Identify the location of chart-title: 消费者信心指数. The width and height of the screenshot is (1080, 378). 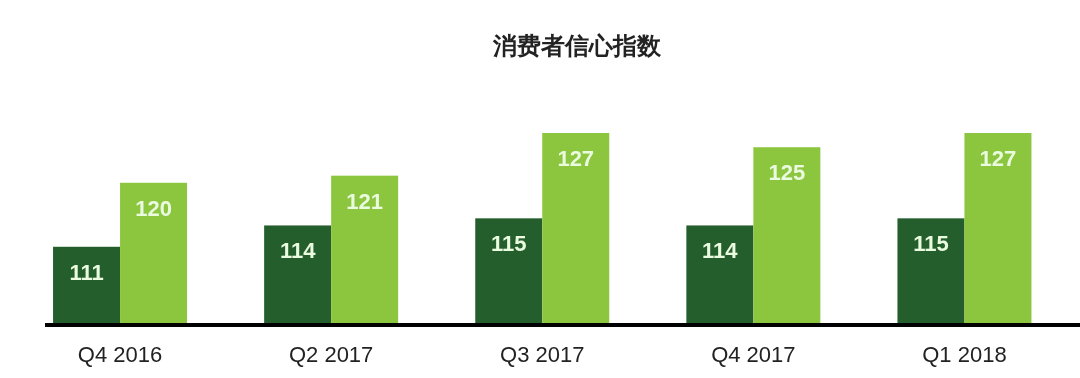
(577, 45).